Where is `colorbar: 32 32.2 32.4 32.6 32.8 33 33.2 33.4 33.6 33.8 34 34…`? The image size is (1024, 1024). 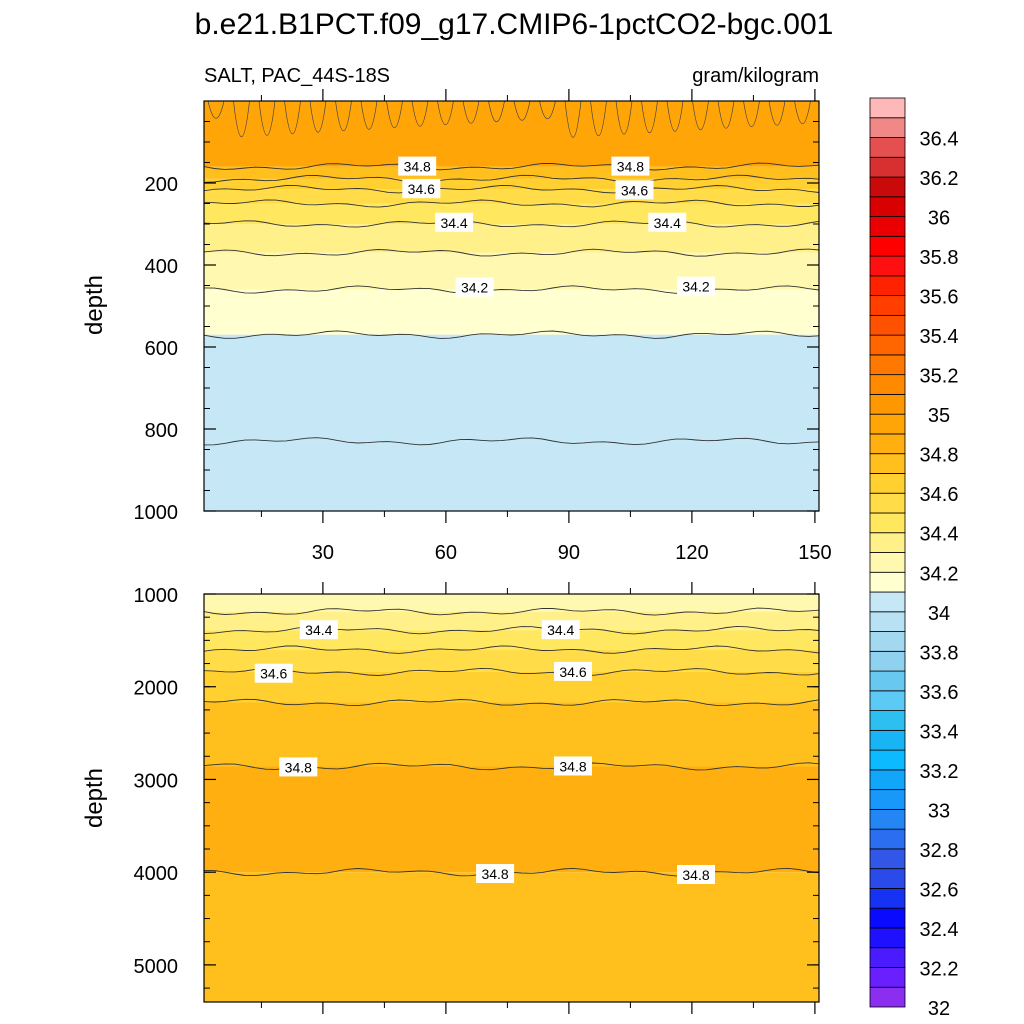 colorbar: 32 32.2 32.4 32.6 32.8 33 33.2 33.4 33.6 33.8 34 34… is located at coordinates (914, 558).